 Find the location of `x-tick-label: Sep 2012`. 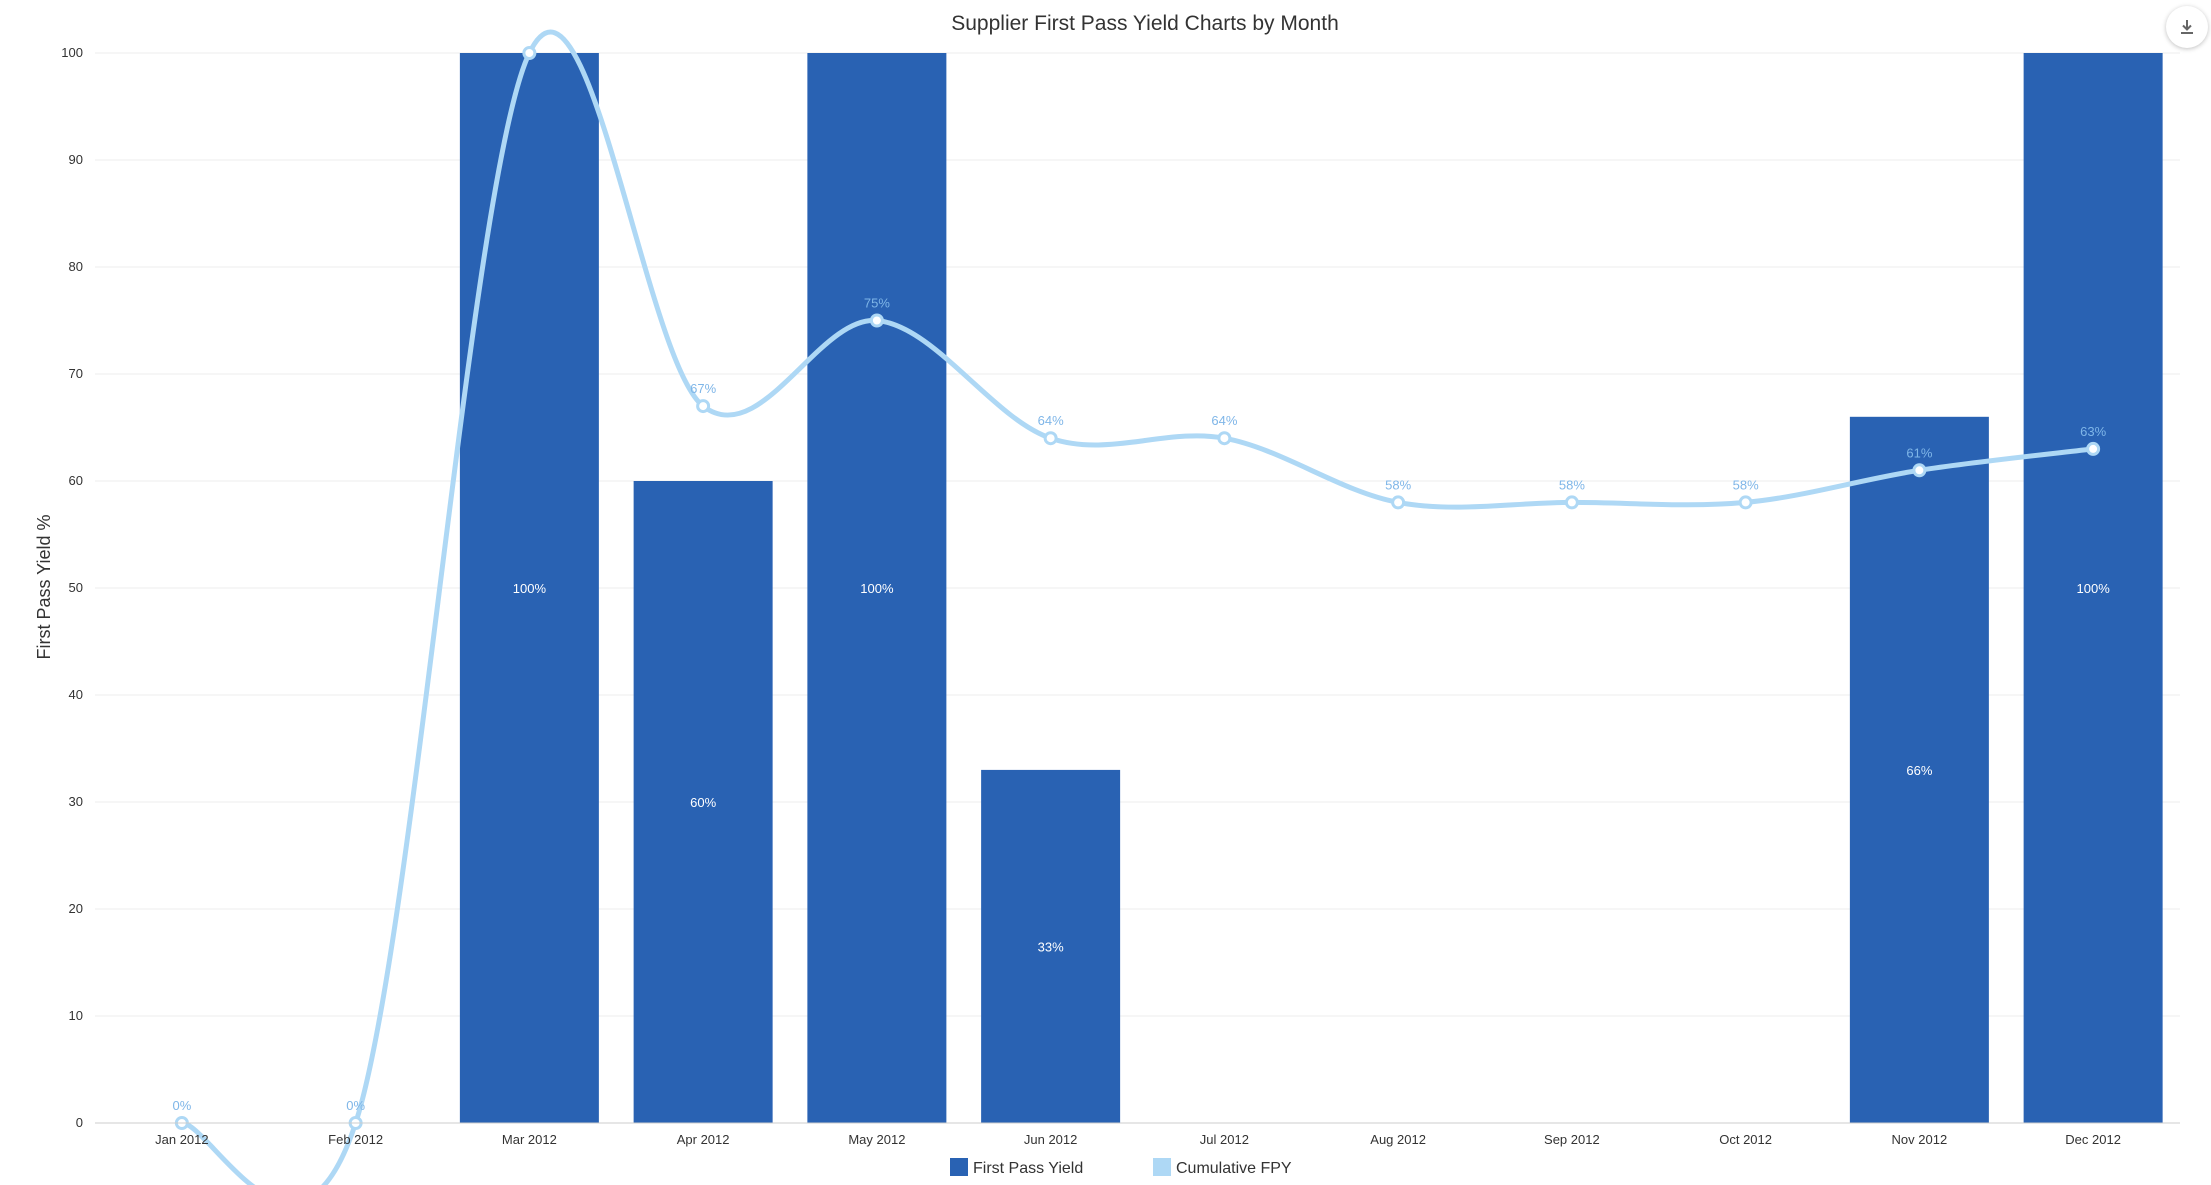

x-tick-label: Sep 2012 is located at coordinates (1572, 1139).